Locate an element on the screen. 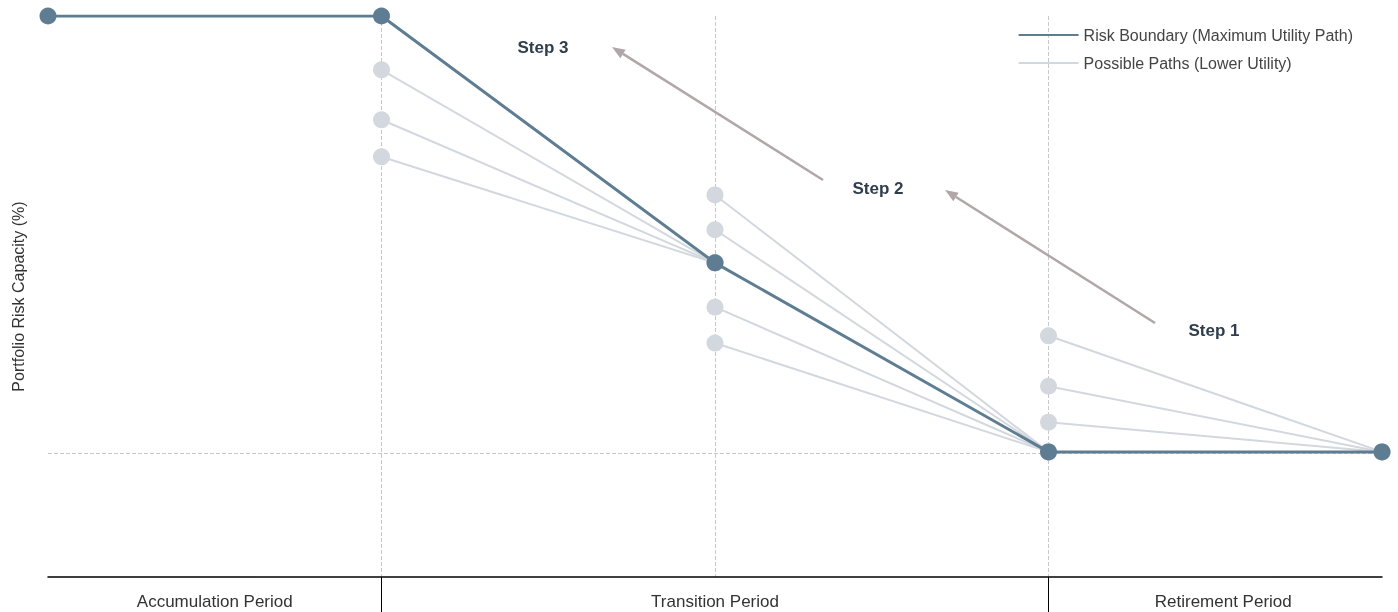 This screenshot has width=1398, height=612. annotation: Step 3 is located at coordinates (543, 47).